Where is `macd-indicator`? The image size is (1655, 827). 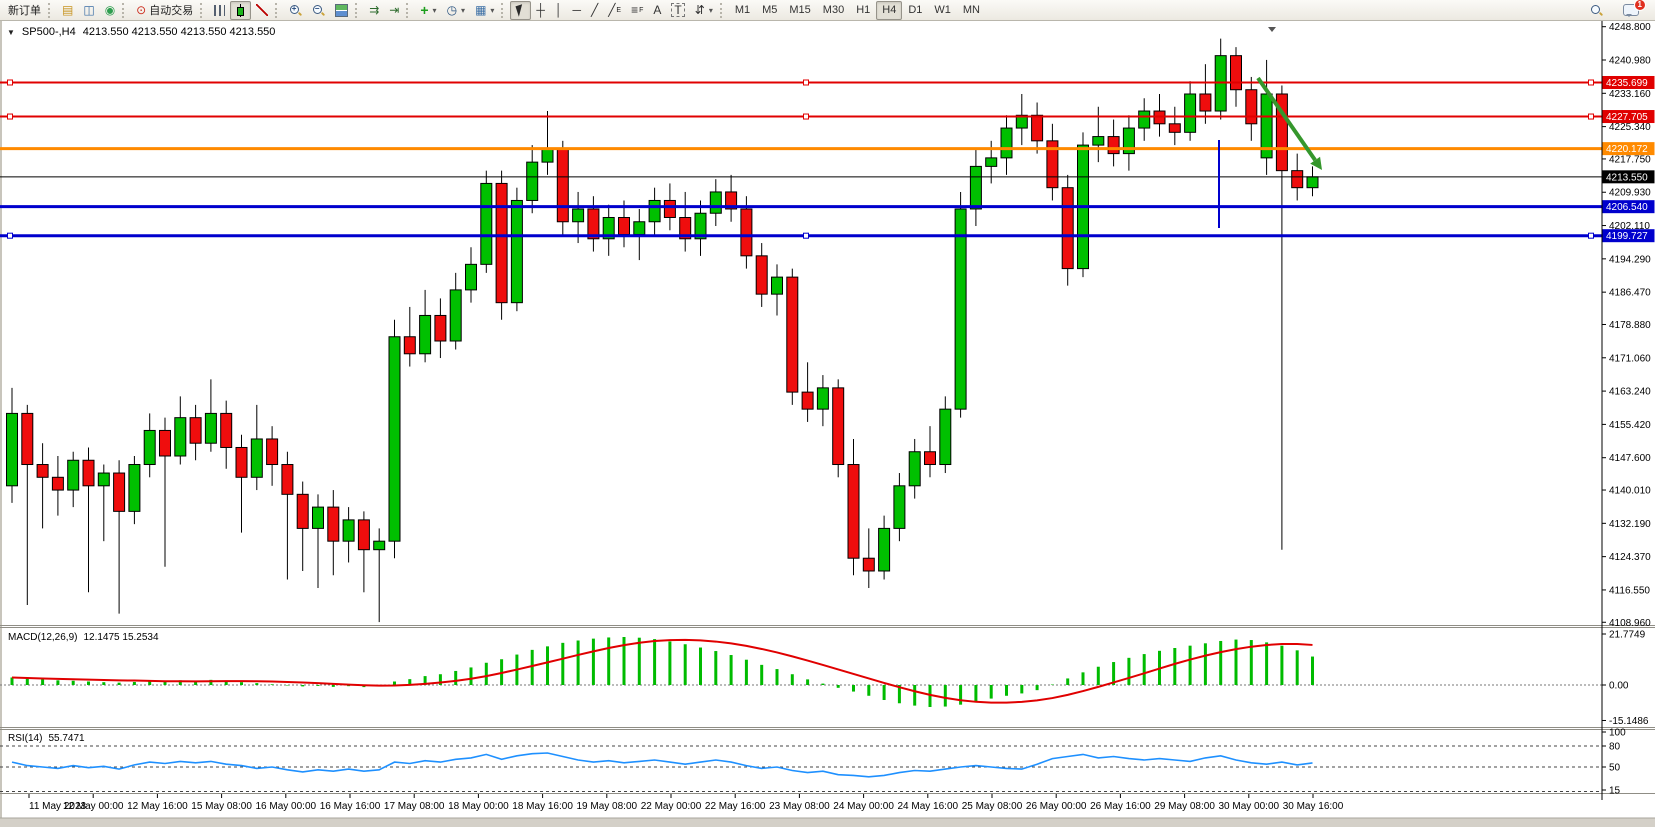 macd-indicator is located at coordinates (801, 672).